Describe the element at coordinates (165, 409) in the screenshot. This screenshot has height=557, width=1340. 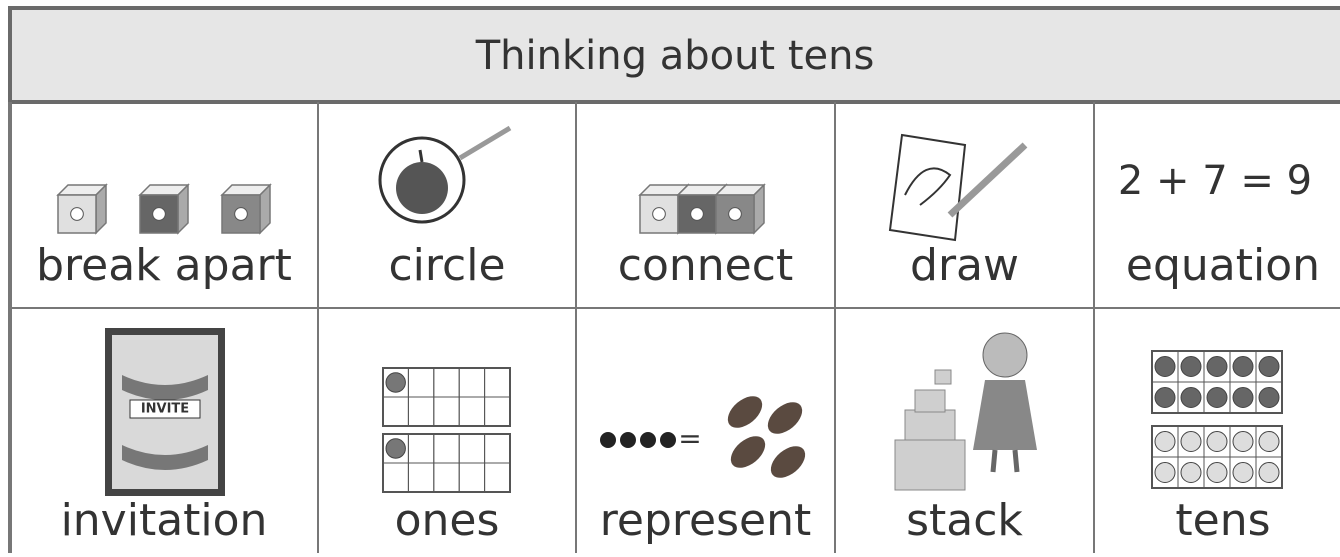
I see `invite-text: INVITE` at that location.